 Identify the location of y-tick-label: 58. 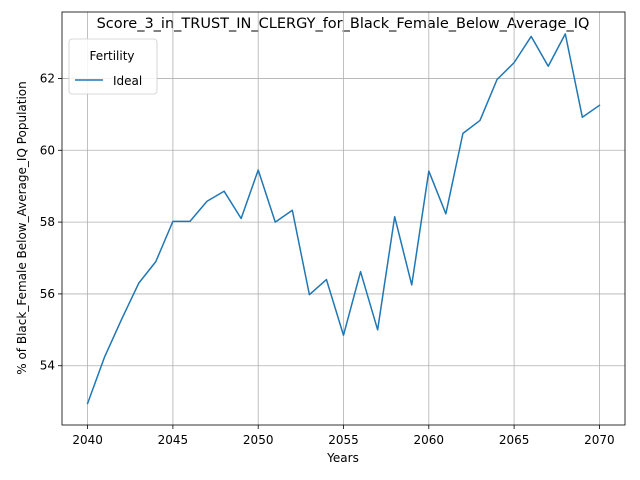
(47, 222).